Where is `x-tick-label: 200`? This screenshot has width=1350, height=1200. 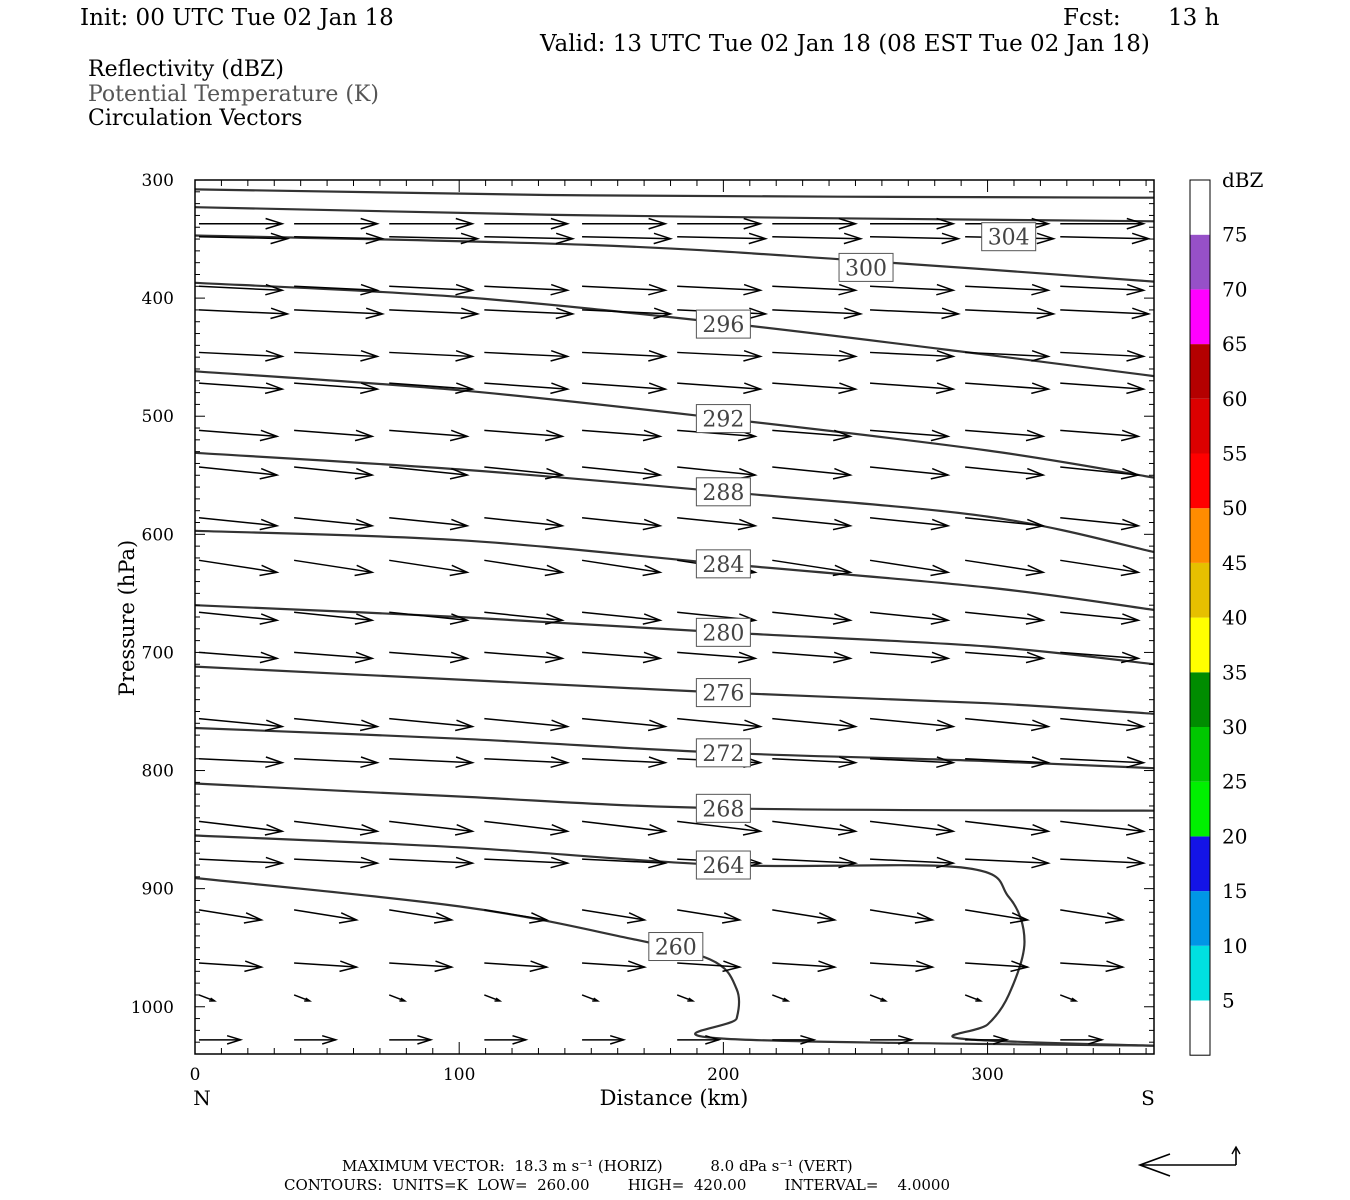
x-tick-label: 200 is located at coordinates (723, 1075).